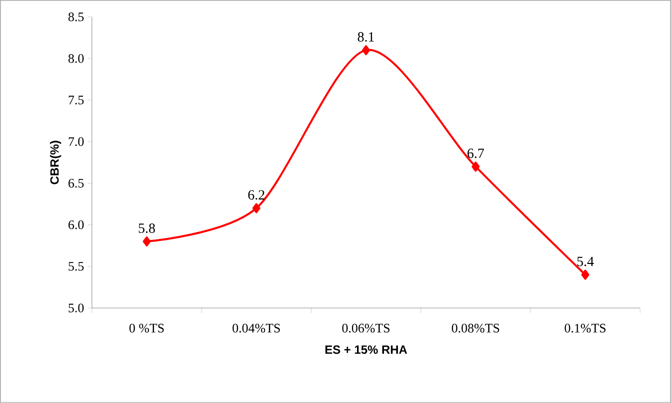  I want to click on y-tick-label: 5.0, so click(76, 308).